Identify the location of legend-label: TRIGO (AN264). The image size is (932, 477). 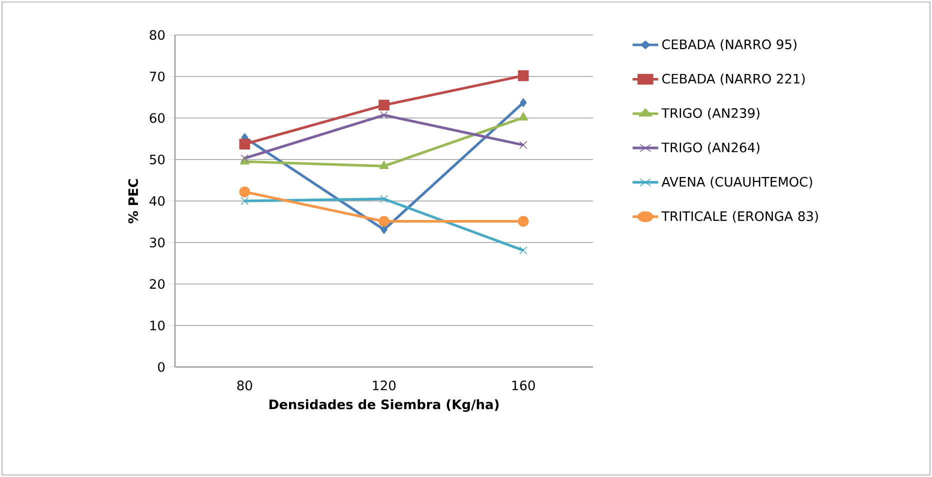
(710, 148).